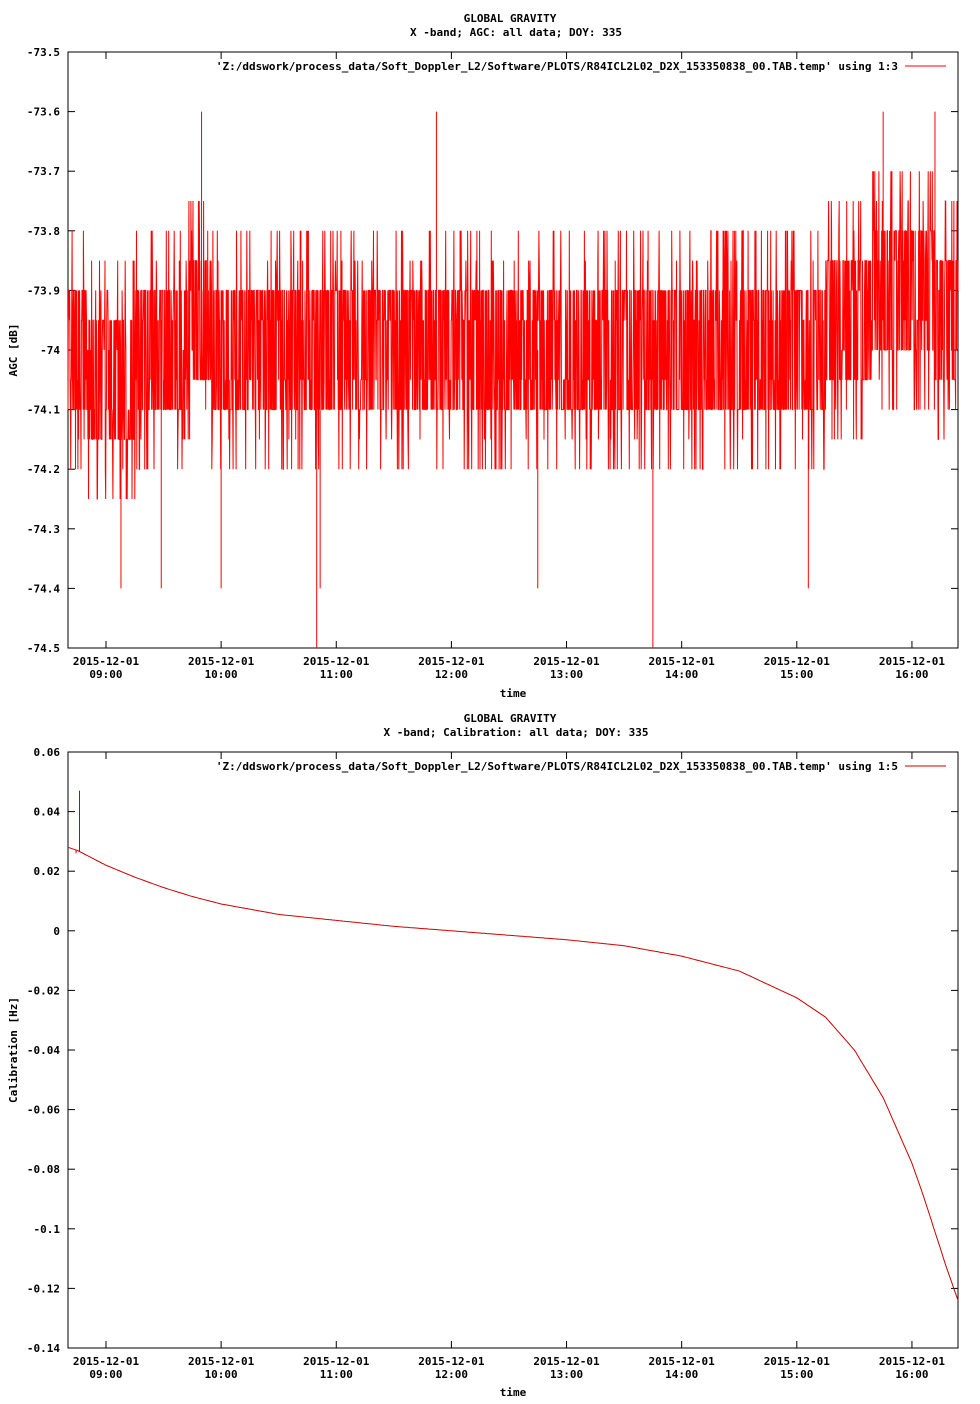 The height and width of the screenshot is (1404, 980). I want to click on y-tick-label: -0.08, so click(43, 1169).